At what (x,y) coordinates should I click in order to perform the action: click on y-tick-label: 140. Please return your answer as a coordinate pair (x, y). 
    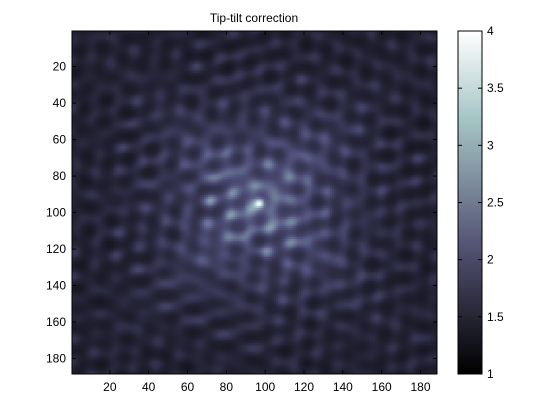
    Looking at the image, I should click on (56, 286).